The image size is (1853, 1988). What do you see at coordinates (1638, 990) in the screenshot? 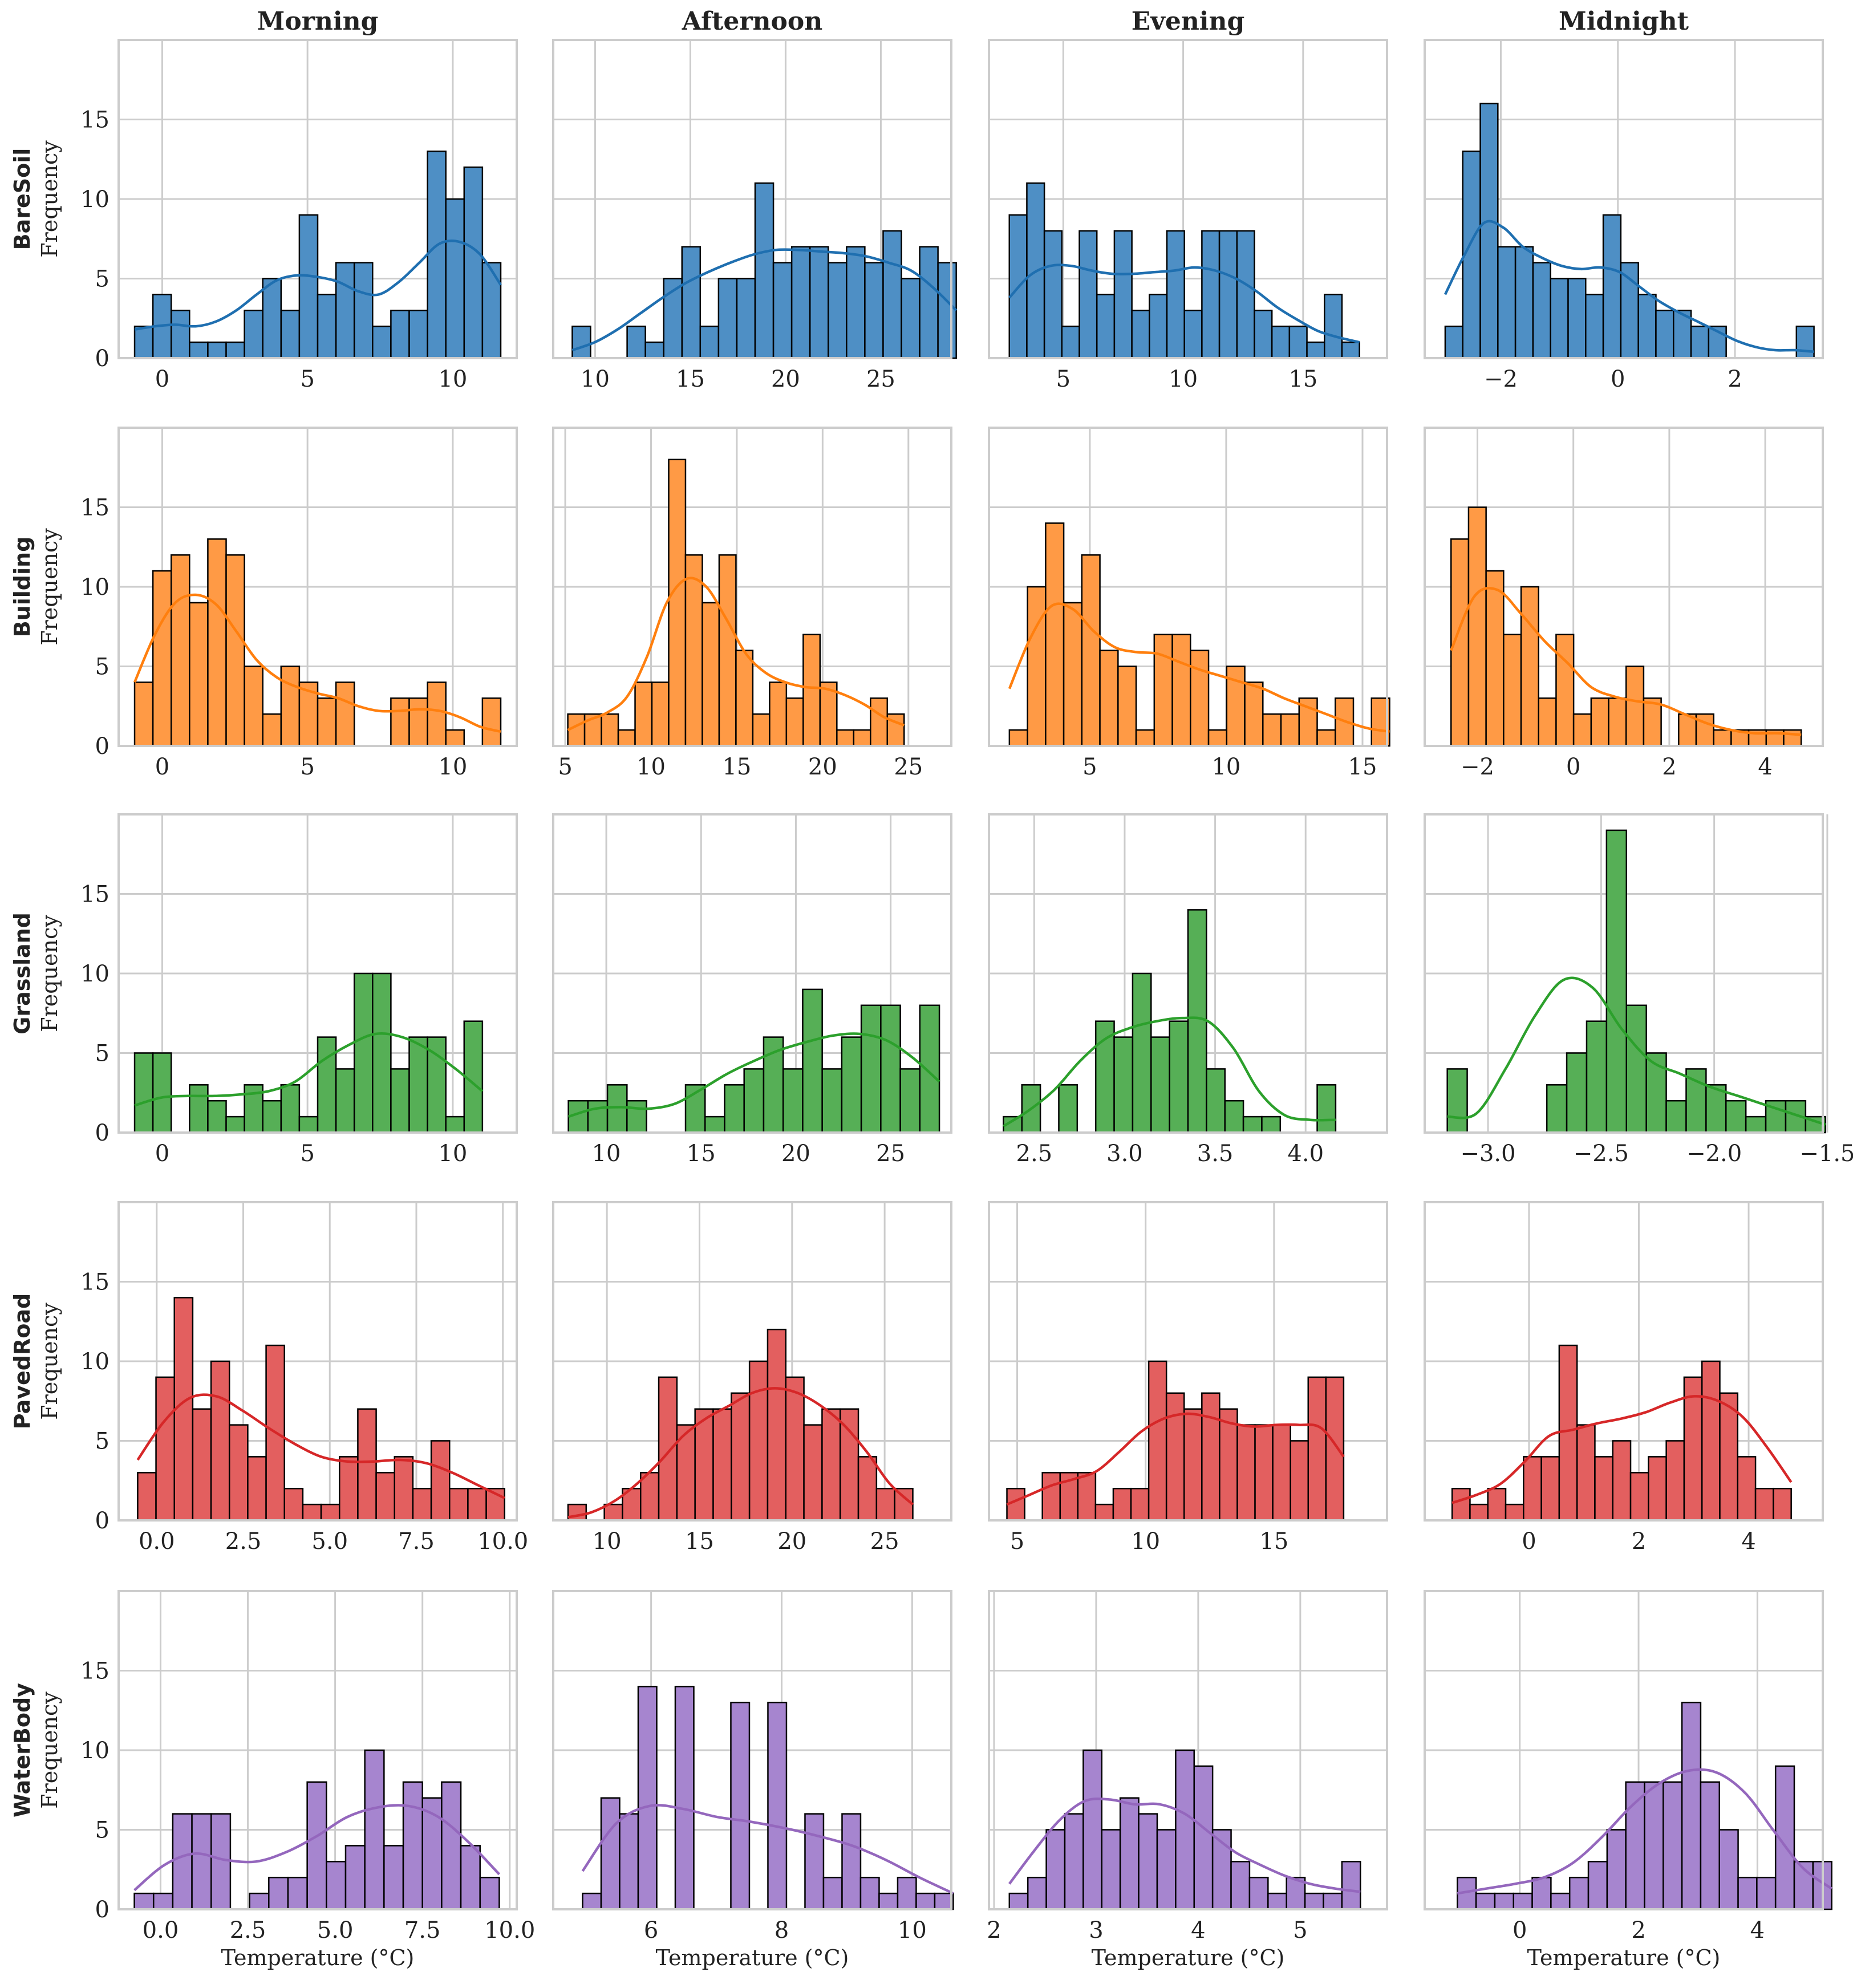
I see `panel-grassland-midnight: −3.0 −2.5 −2.0 −1.5` at bounding box center [1638, 990].